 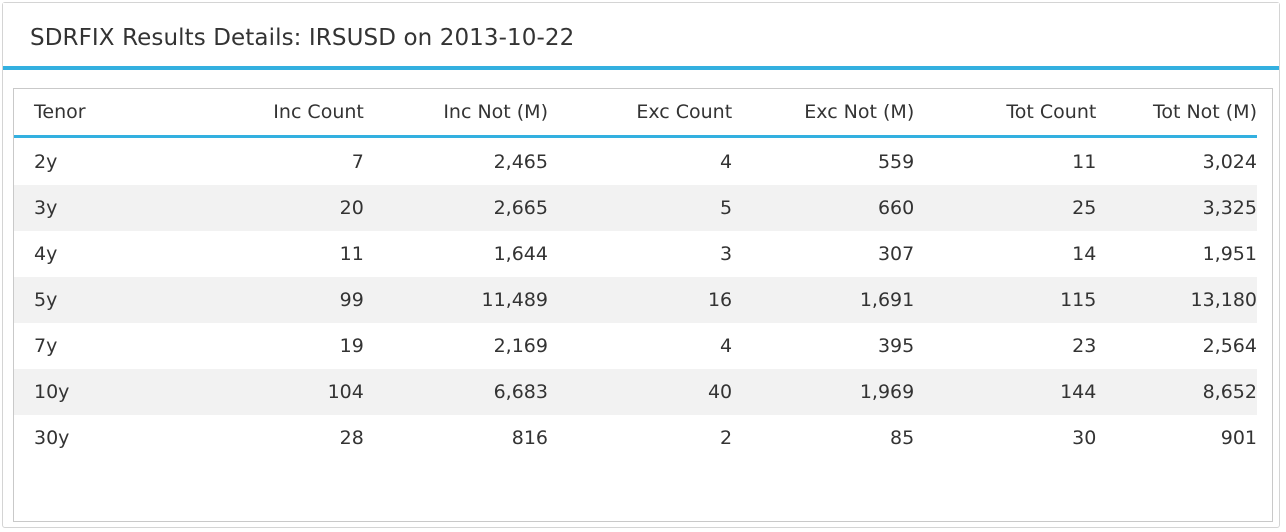 What do you see at coordinates (357, 161) in the screenshot?
I see `cell-inc-count: 7` at bounding box center [357, 161].